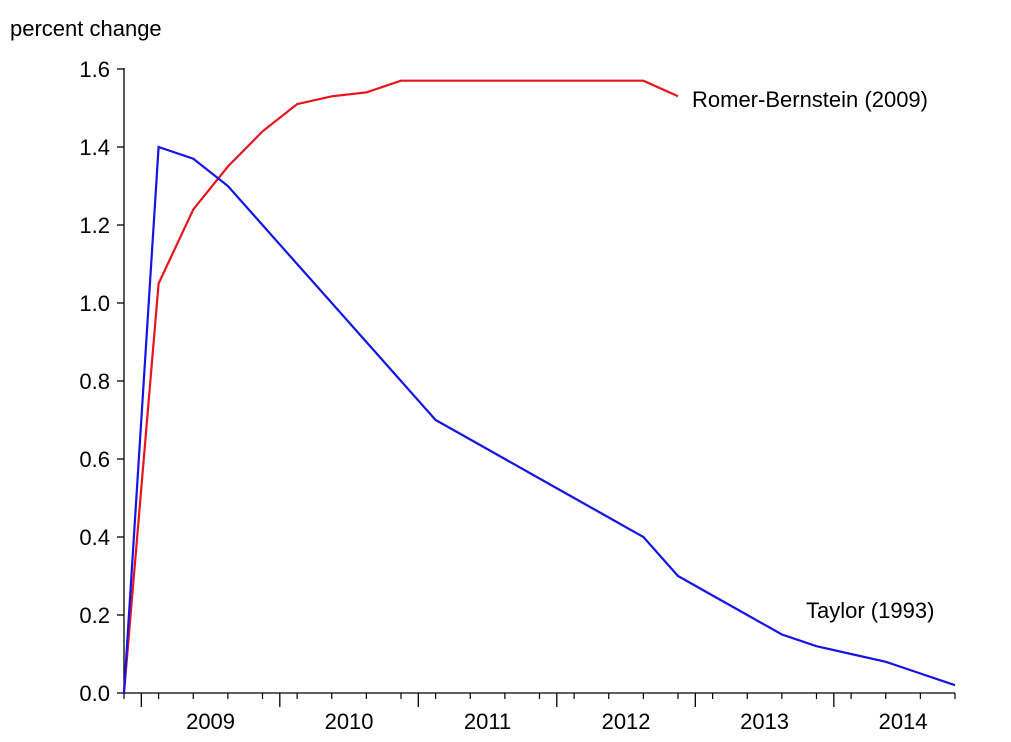 Image resolution: width=1011 pixels, height=742 pixels. I want to click on x-tick-label: 2014, so click(903, 721).